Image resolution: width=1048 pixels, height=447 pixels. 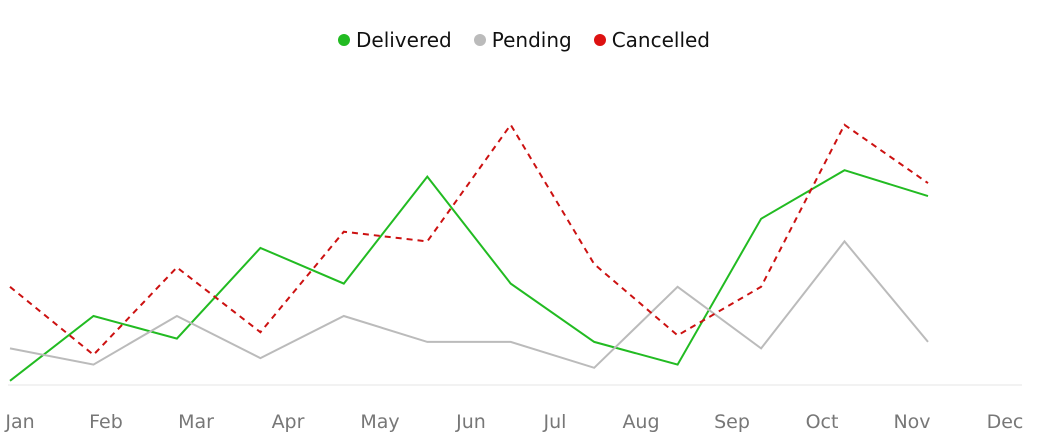 What do you see at coordinates (470, 422) in the screenshot?
I see `x-tick-label-jun: Jun` at bounding box center [470, 422].